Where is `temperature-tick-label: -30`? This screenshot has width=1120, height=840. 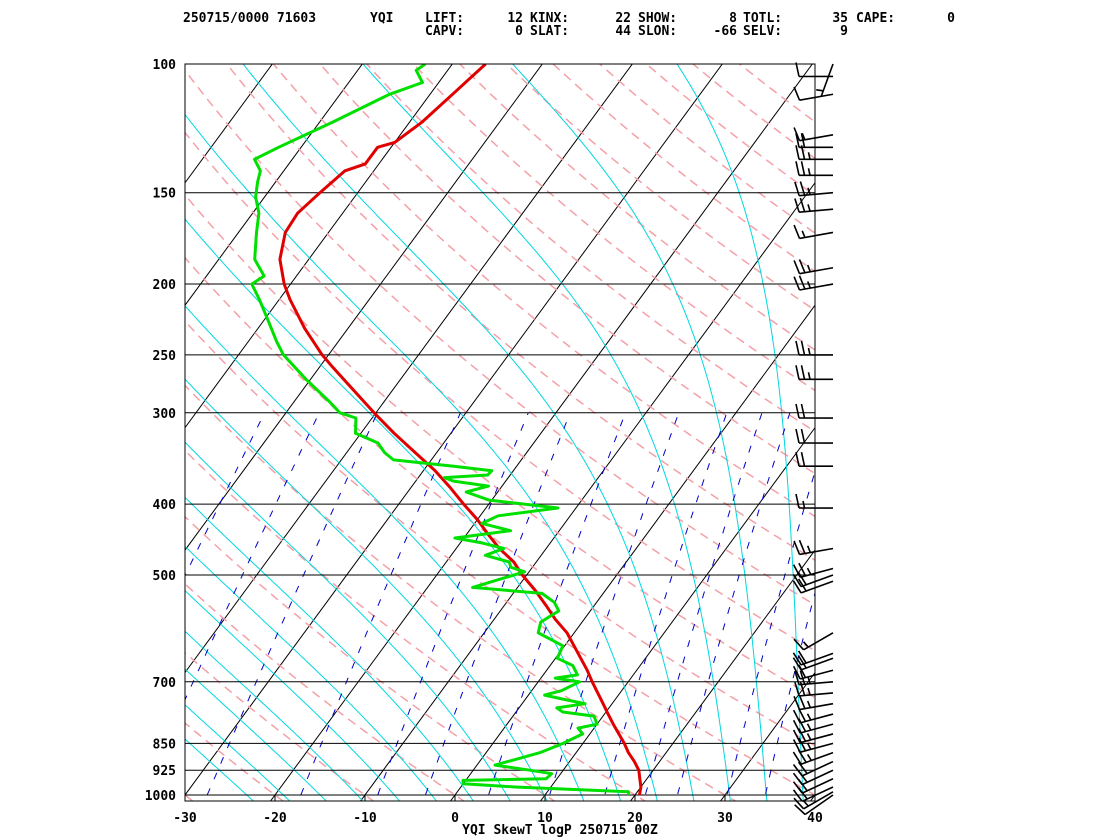
temperature-tick-label: -30 is located at coordinates (185, 818).